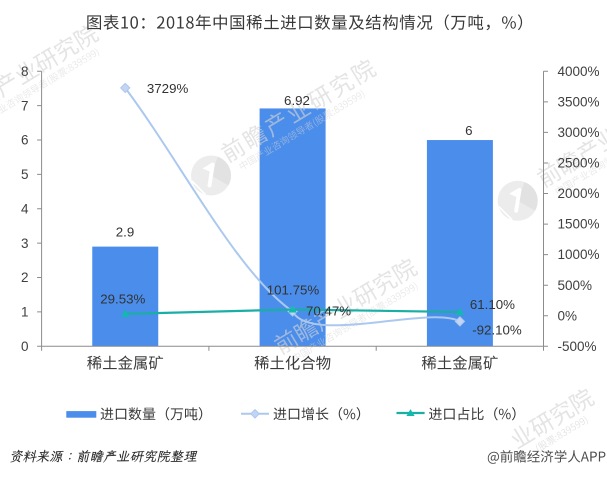  I want to click on svg-text: 1500%, so click(579, 224).